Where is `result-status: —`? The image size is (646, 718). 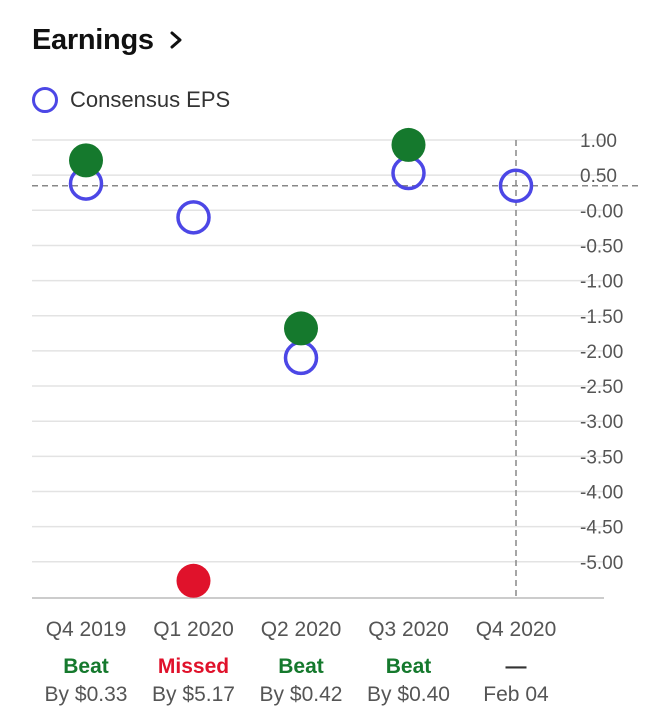 result-status: — is located at coordinates (516, 666).